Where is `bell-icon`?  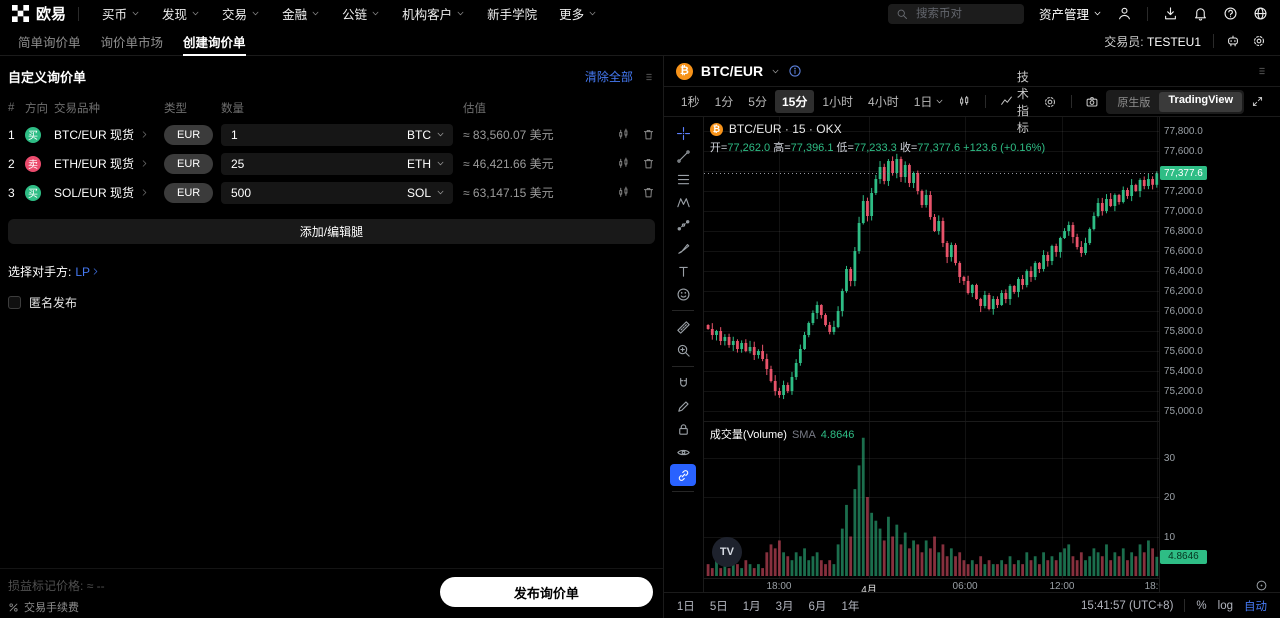
bell-icon is located at coordinates (1200, 13).